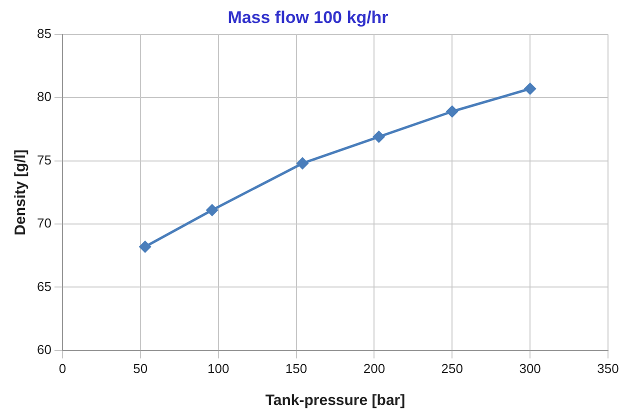 The height and width of the screenshot is (420, 628). Describe the element at coordinates (140, 368) in the screenshot. I see `x-tick-label: 50` at that location.